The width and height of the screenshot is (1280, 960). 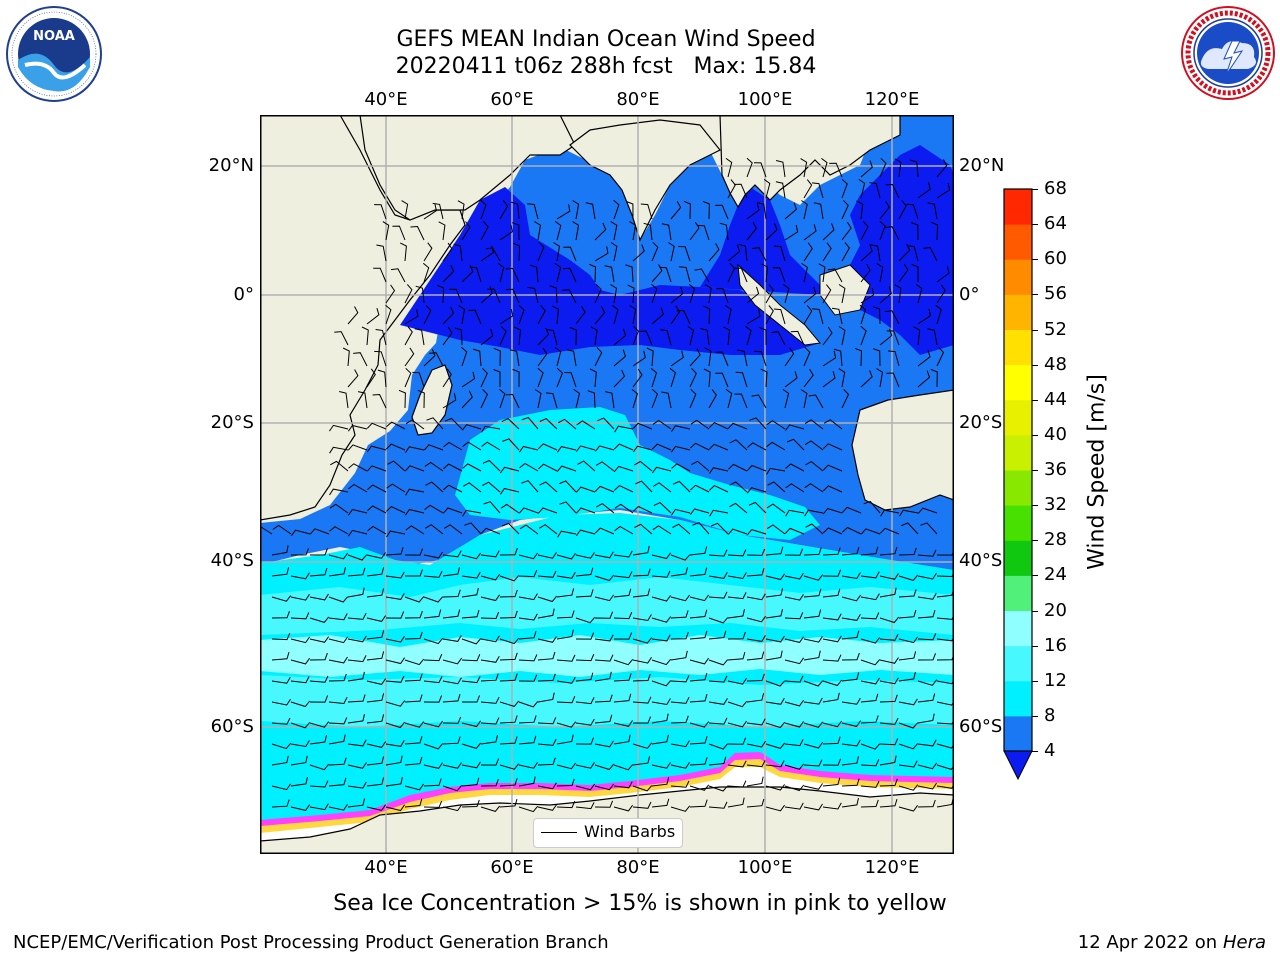 What do you see at coordinates (1050, 750) in the screenshot?
I see `colorbar-tick-label: 4` at bounding box center [1050, 750].